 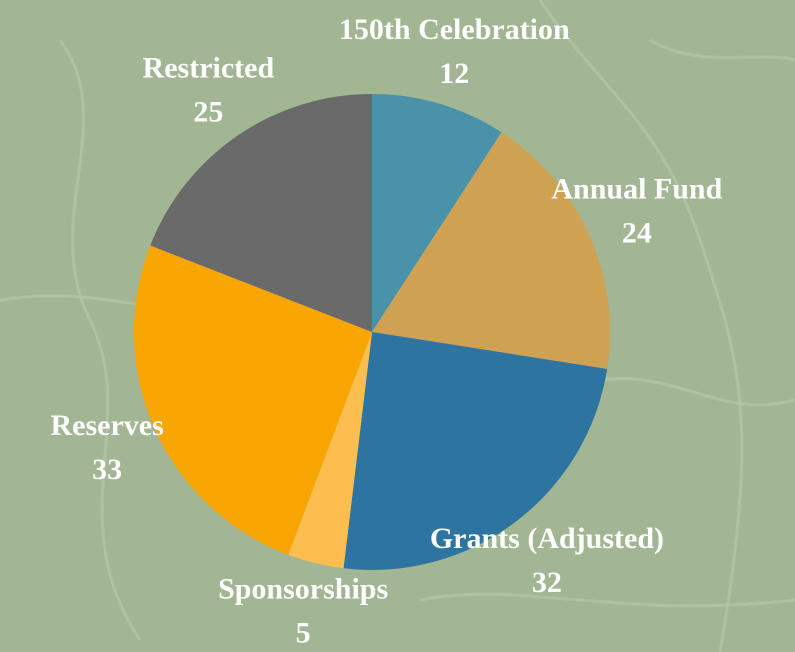 I want to click on slice-label: Grants (Adjusted), so click(x=547, y=538).